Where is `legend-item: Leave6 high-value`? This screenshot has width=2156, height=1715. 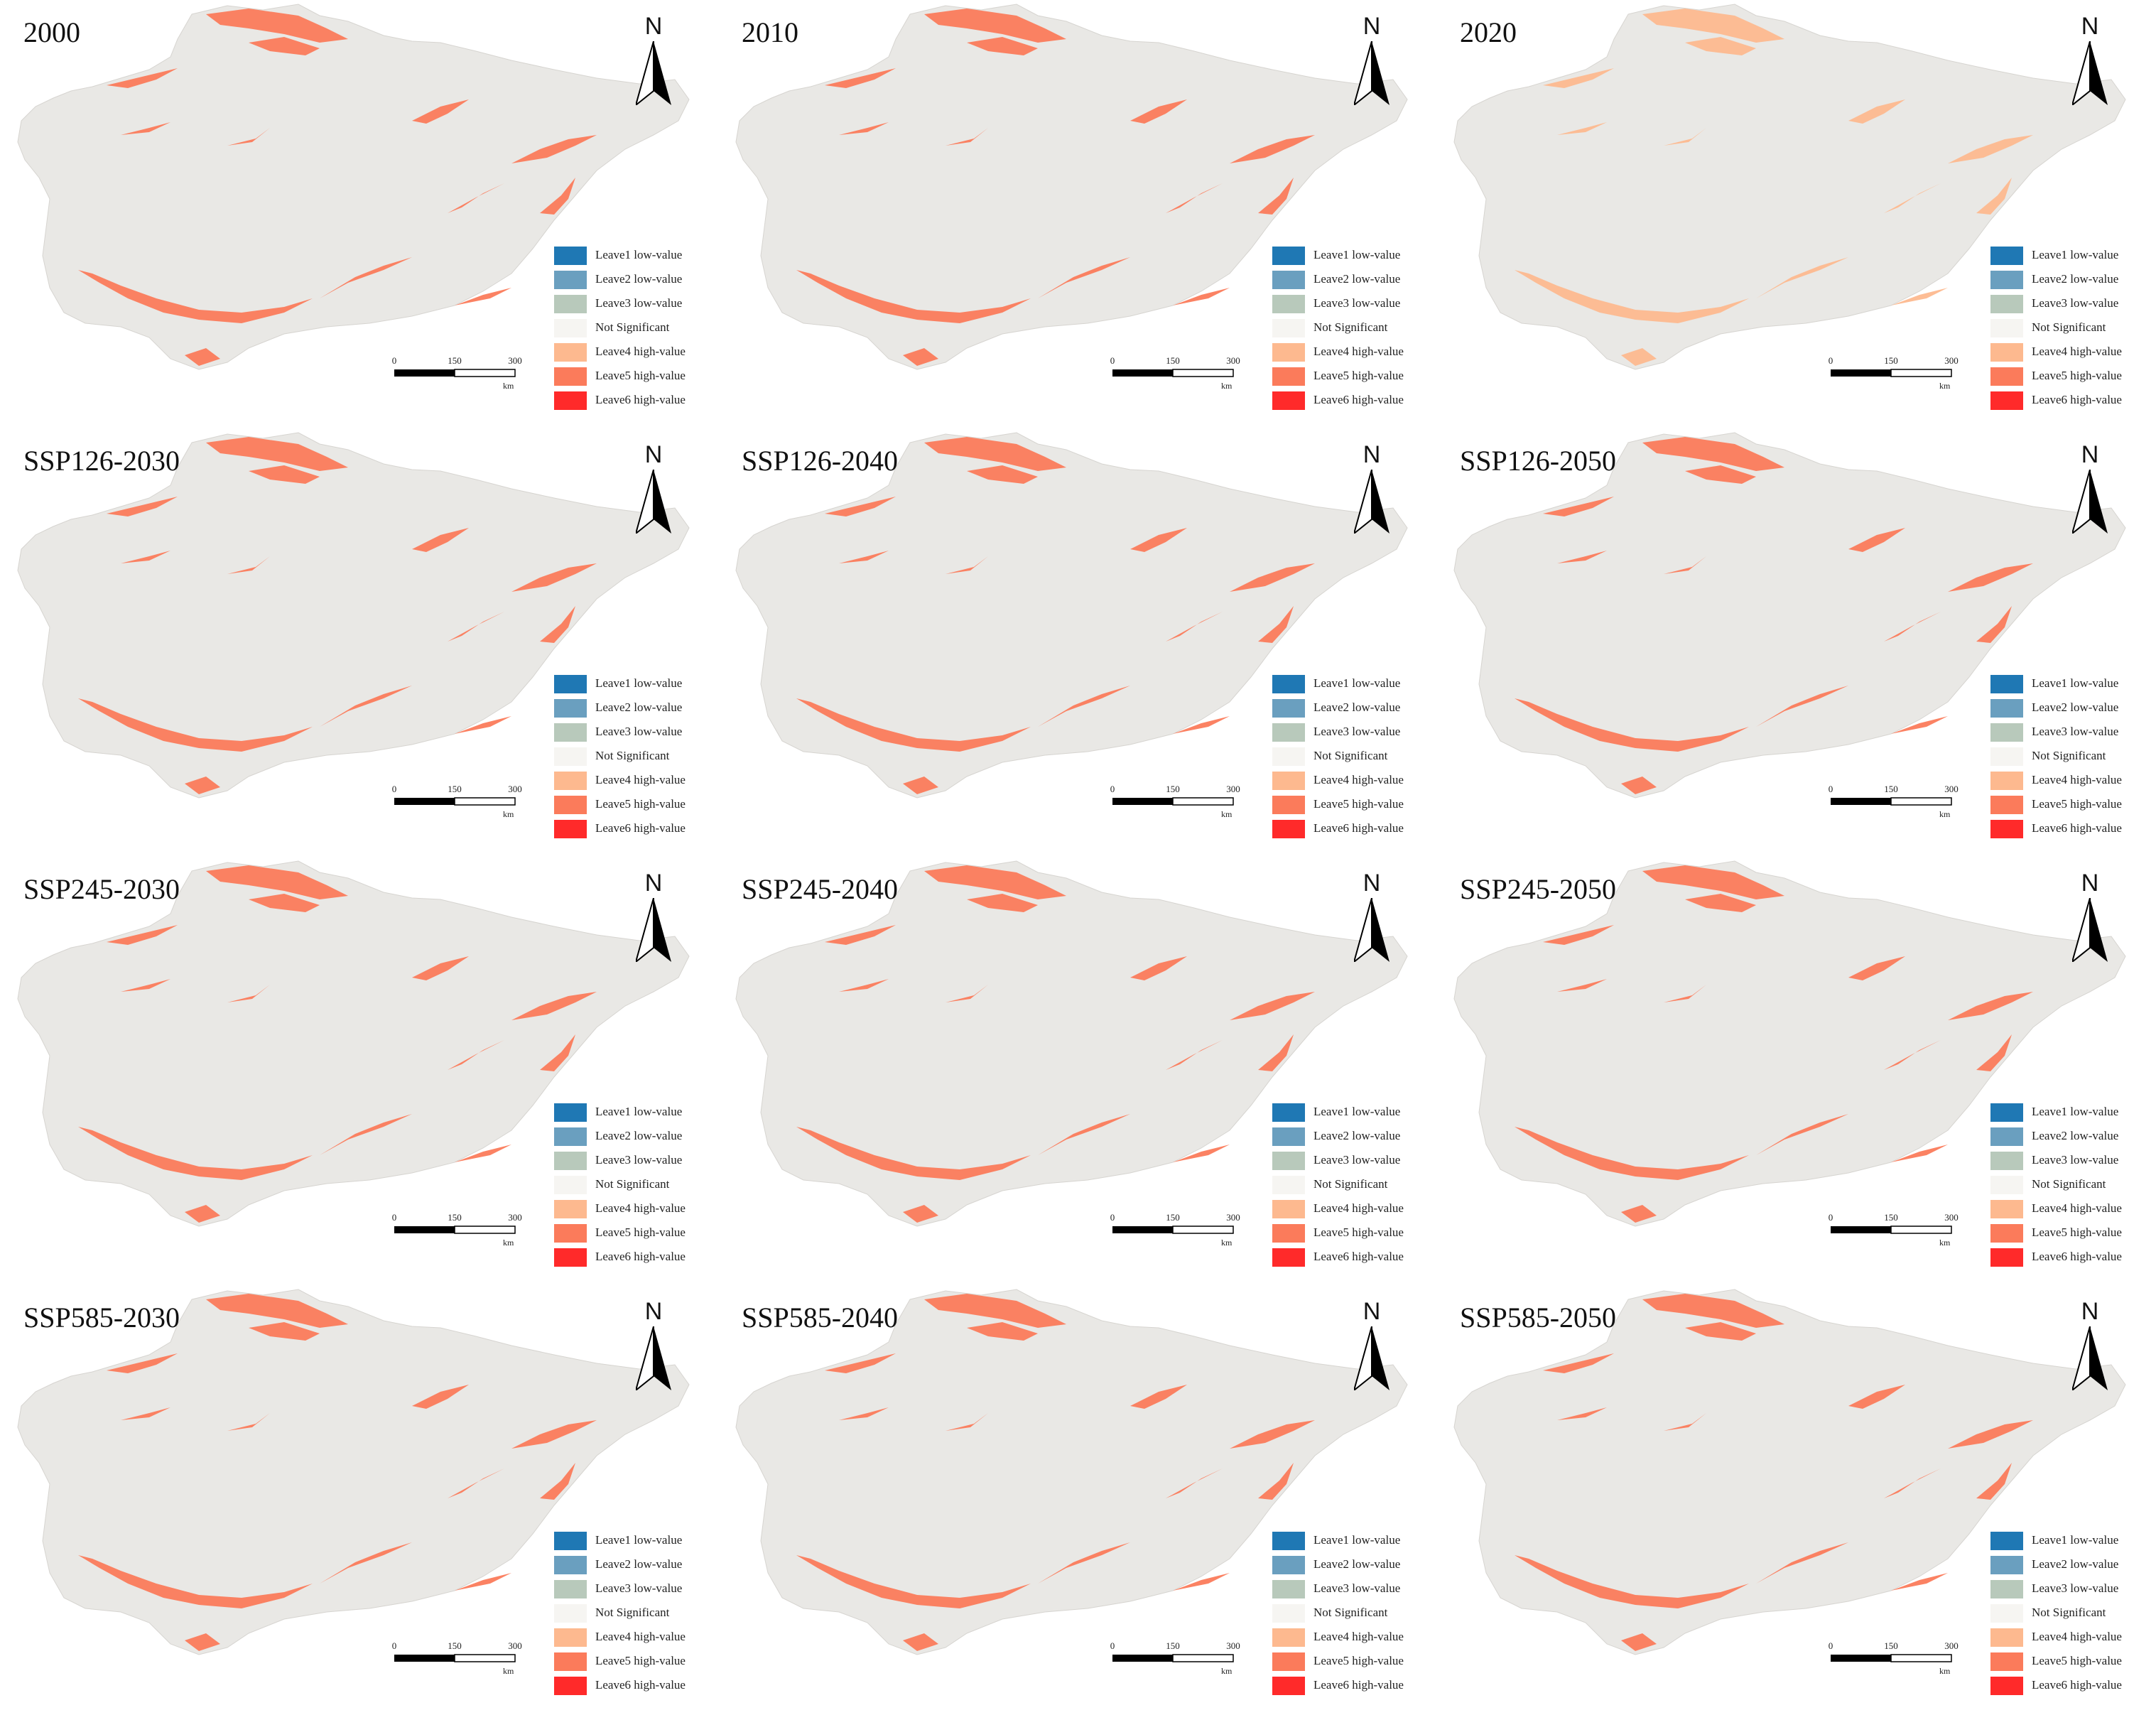 legend-item: Leave6 high-value is located at coordinates (1354, 1686).